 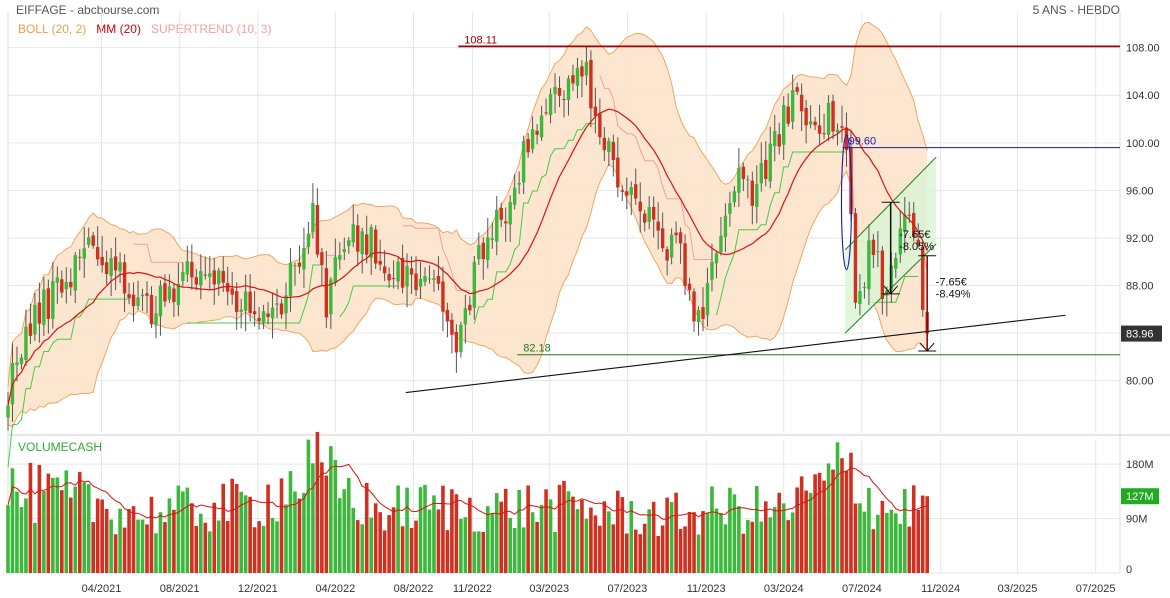 What do you see at coordinates (68, 383) in the screenshot?
I see `supertrend-segment` at bounding box center [68, 383].